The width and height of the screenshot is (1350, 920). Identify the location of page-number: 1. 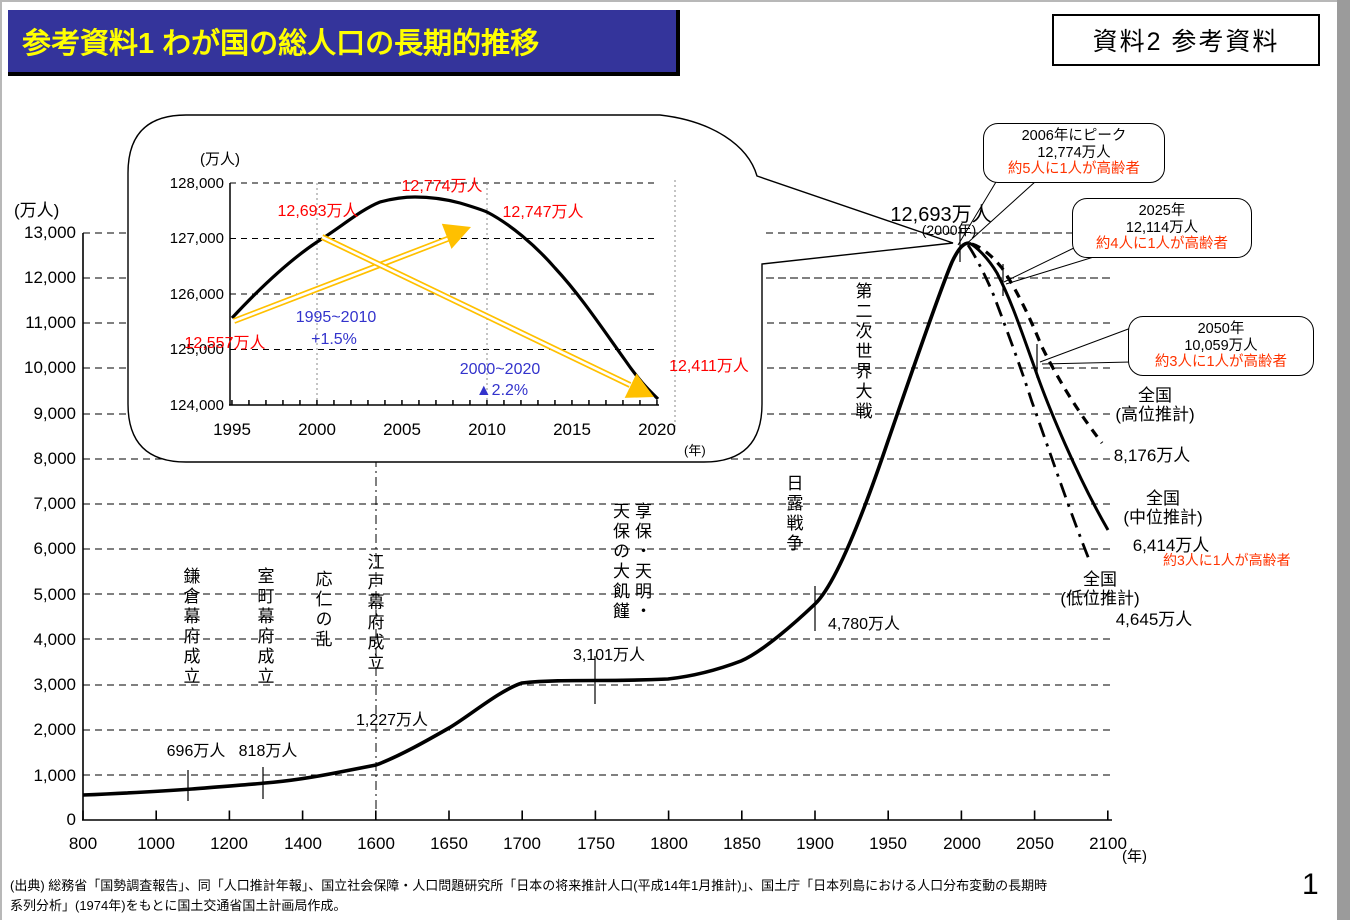
(1310, 884).